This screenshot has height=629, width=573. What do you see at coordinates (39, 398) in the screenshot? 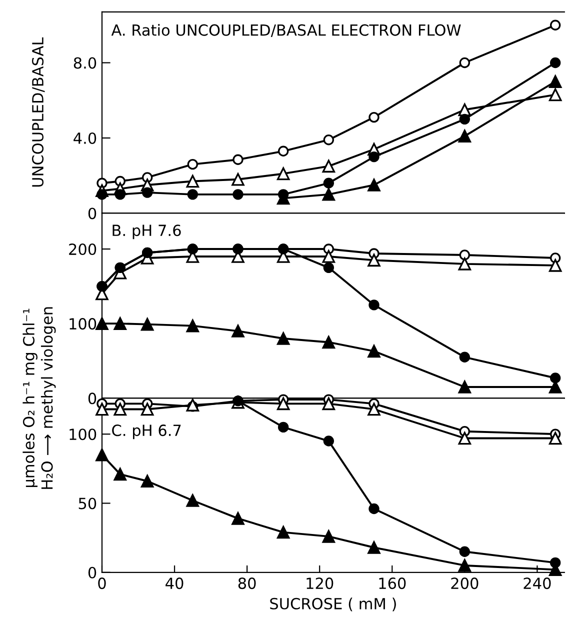
I see `y-axis-title: μmoles O₂ h⁻¹ mg Chl⁻¹ H₂O ⟶ methyl viologen` at bounding box center [39, 398].